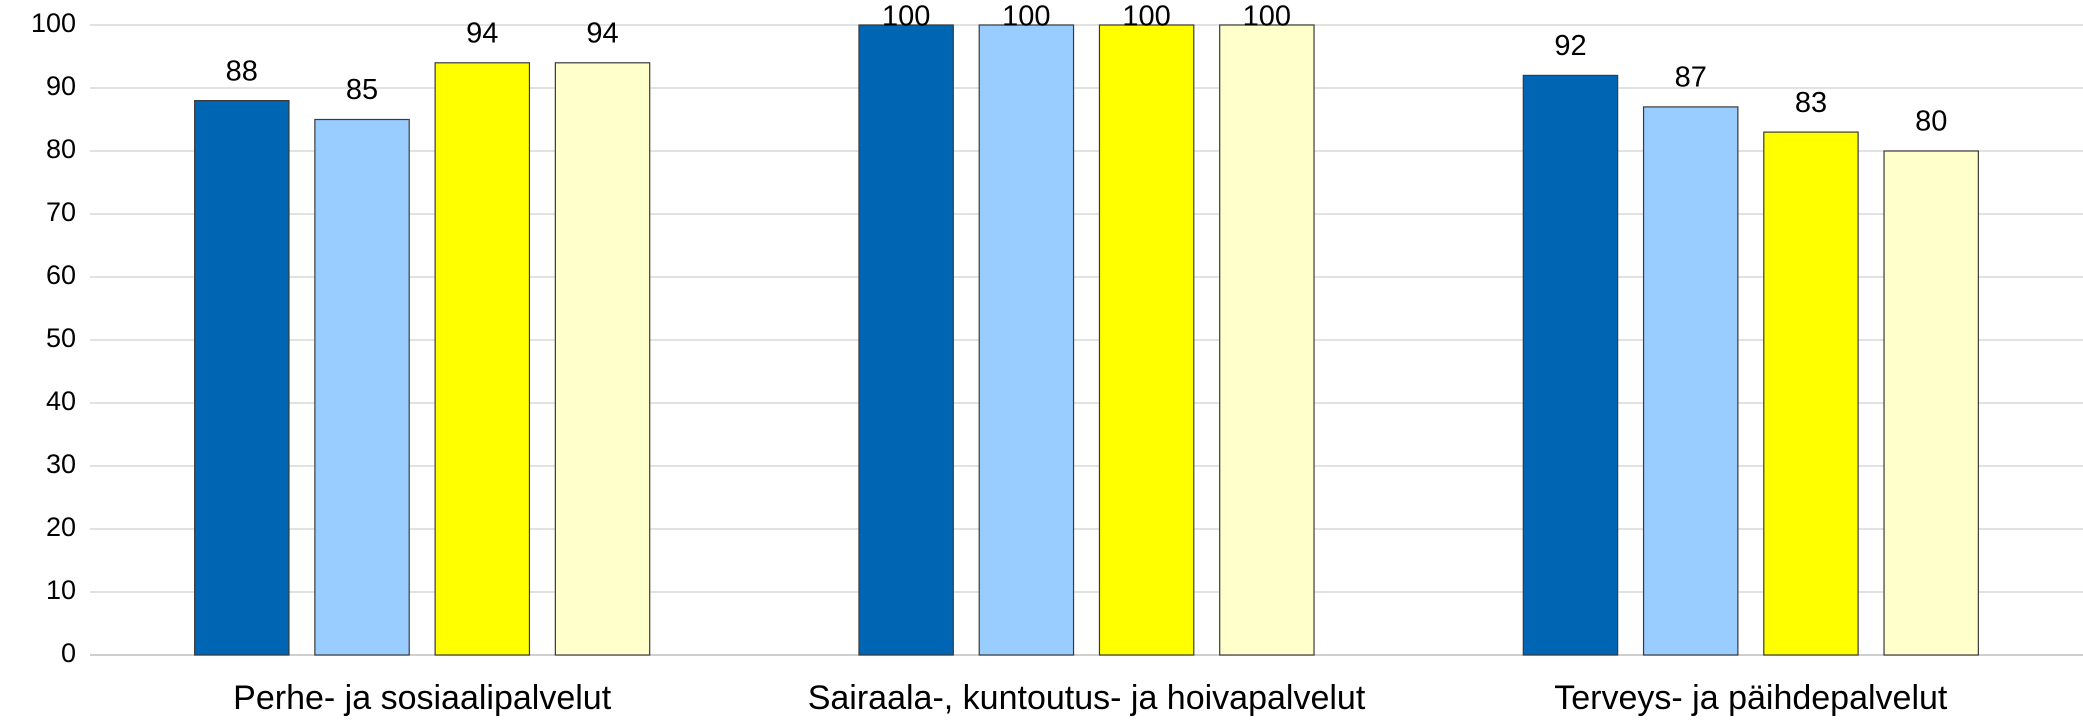 The width and height of the screenshot is (2083, 720). What do you see at coordinates (1087, 698) in the screenshot?
I see `x-tick-label: Sairaala-, kuntoutus- ja hoivapalvelut` at bounding box center [1087, 698].